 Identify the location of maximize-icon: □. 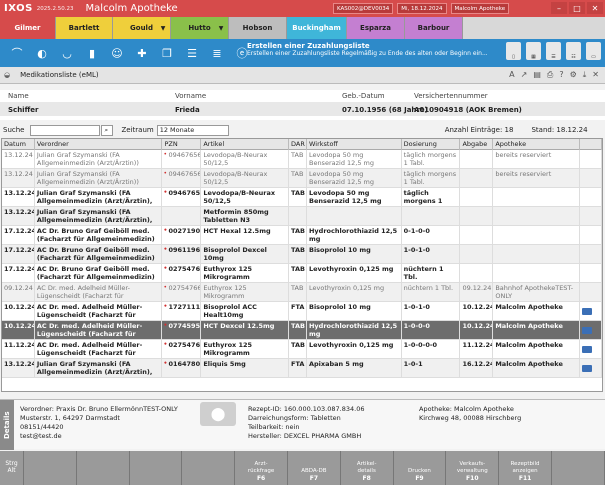
(577, 8).